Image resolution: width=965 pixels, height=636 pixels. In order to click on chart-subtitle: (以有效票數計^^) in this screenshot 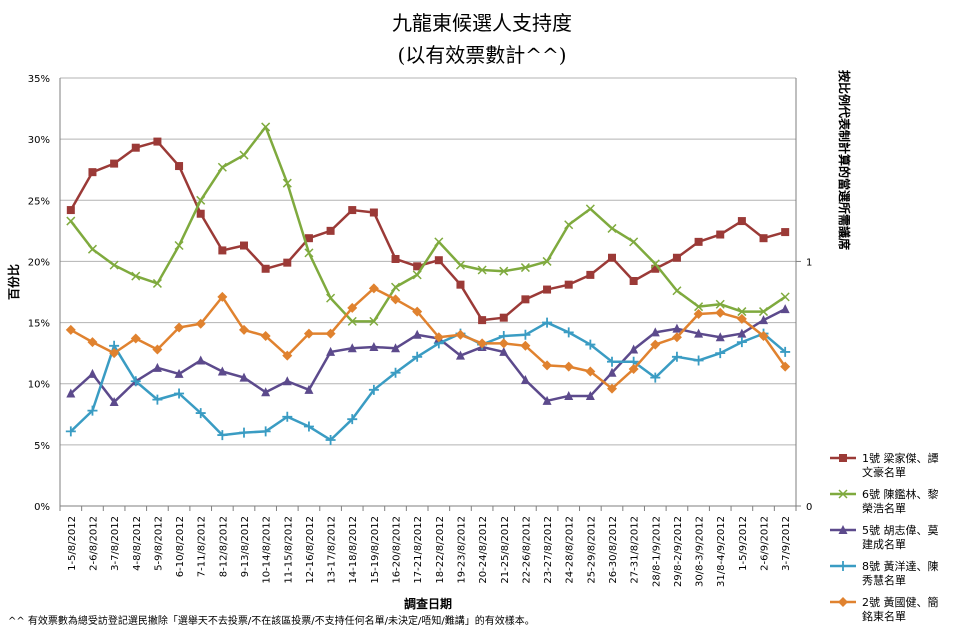, I will do `click(481, 55)`.